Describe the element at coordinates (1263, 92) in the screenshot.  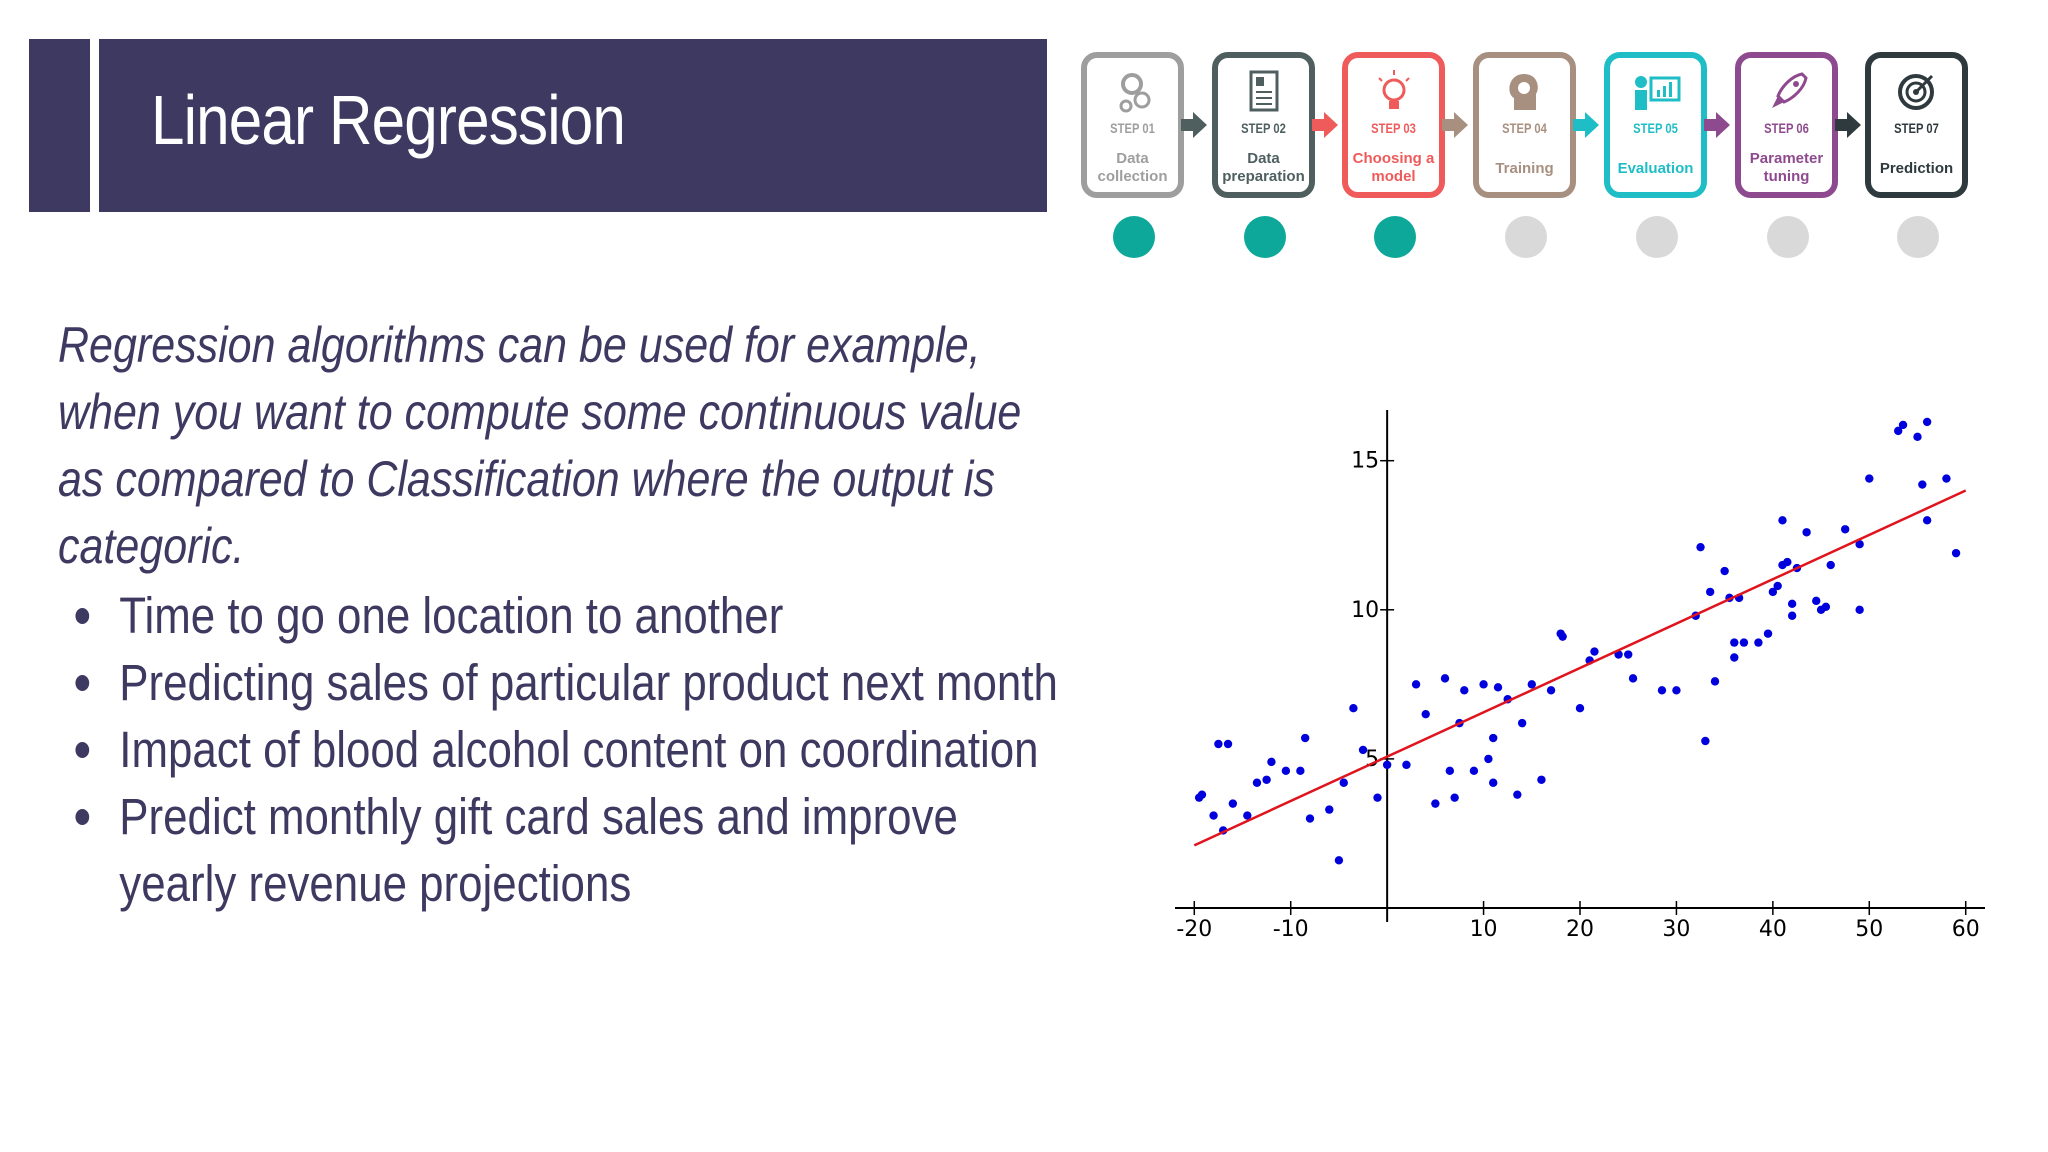
I see `document-icon` at that location.